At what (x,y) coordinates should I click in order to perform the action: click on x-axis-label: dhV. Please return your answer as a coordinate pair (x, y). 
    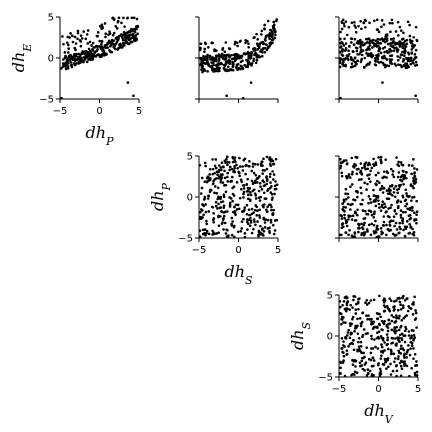
    Looking at the image, I should click on (379, 413).